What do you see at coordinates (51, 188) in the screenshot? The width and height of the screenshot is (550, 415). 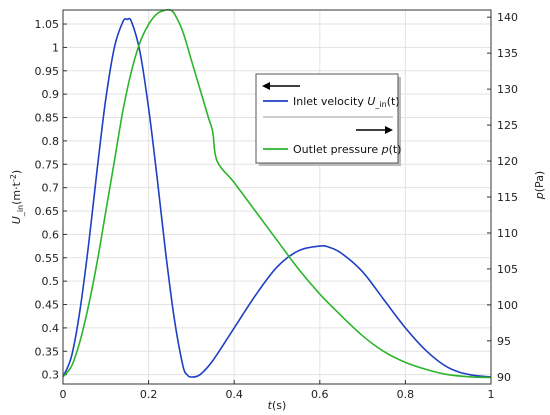 I see `y-left-tick-label: 0.7` at bounding box center [51, 188].